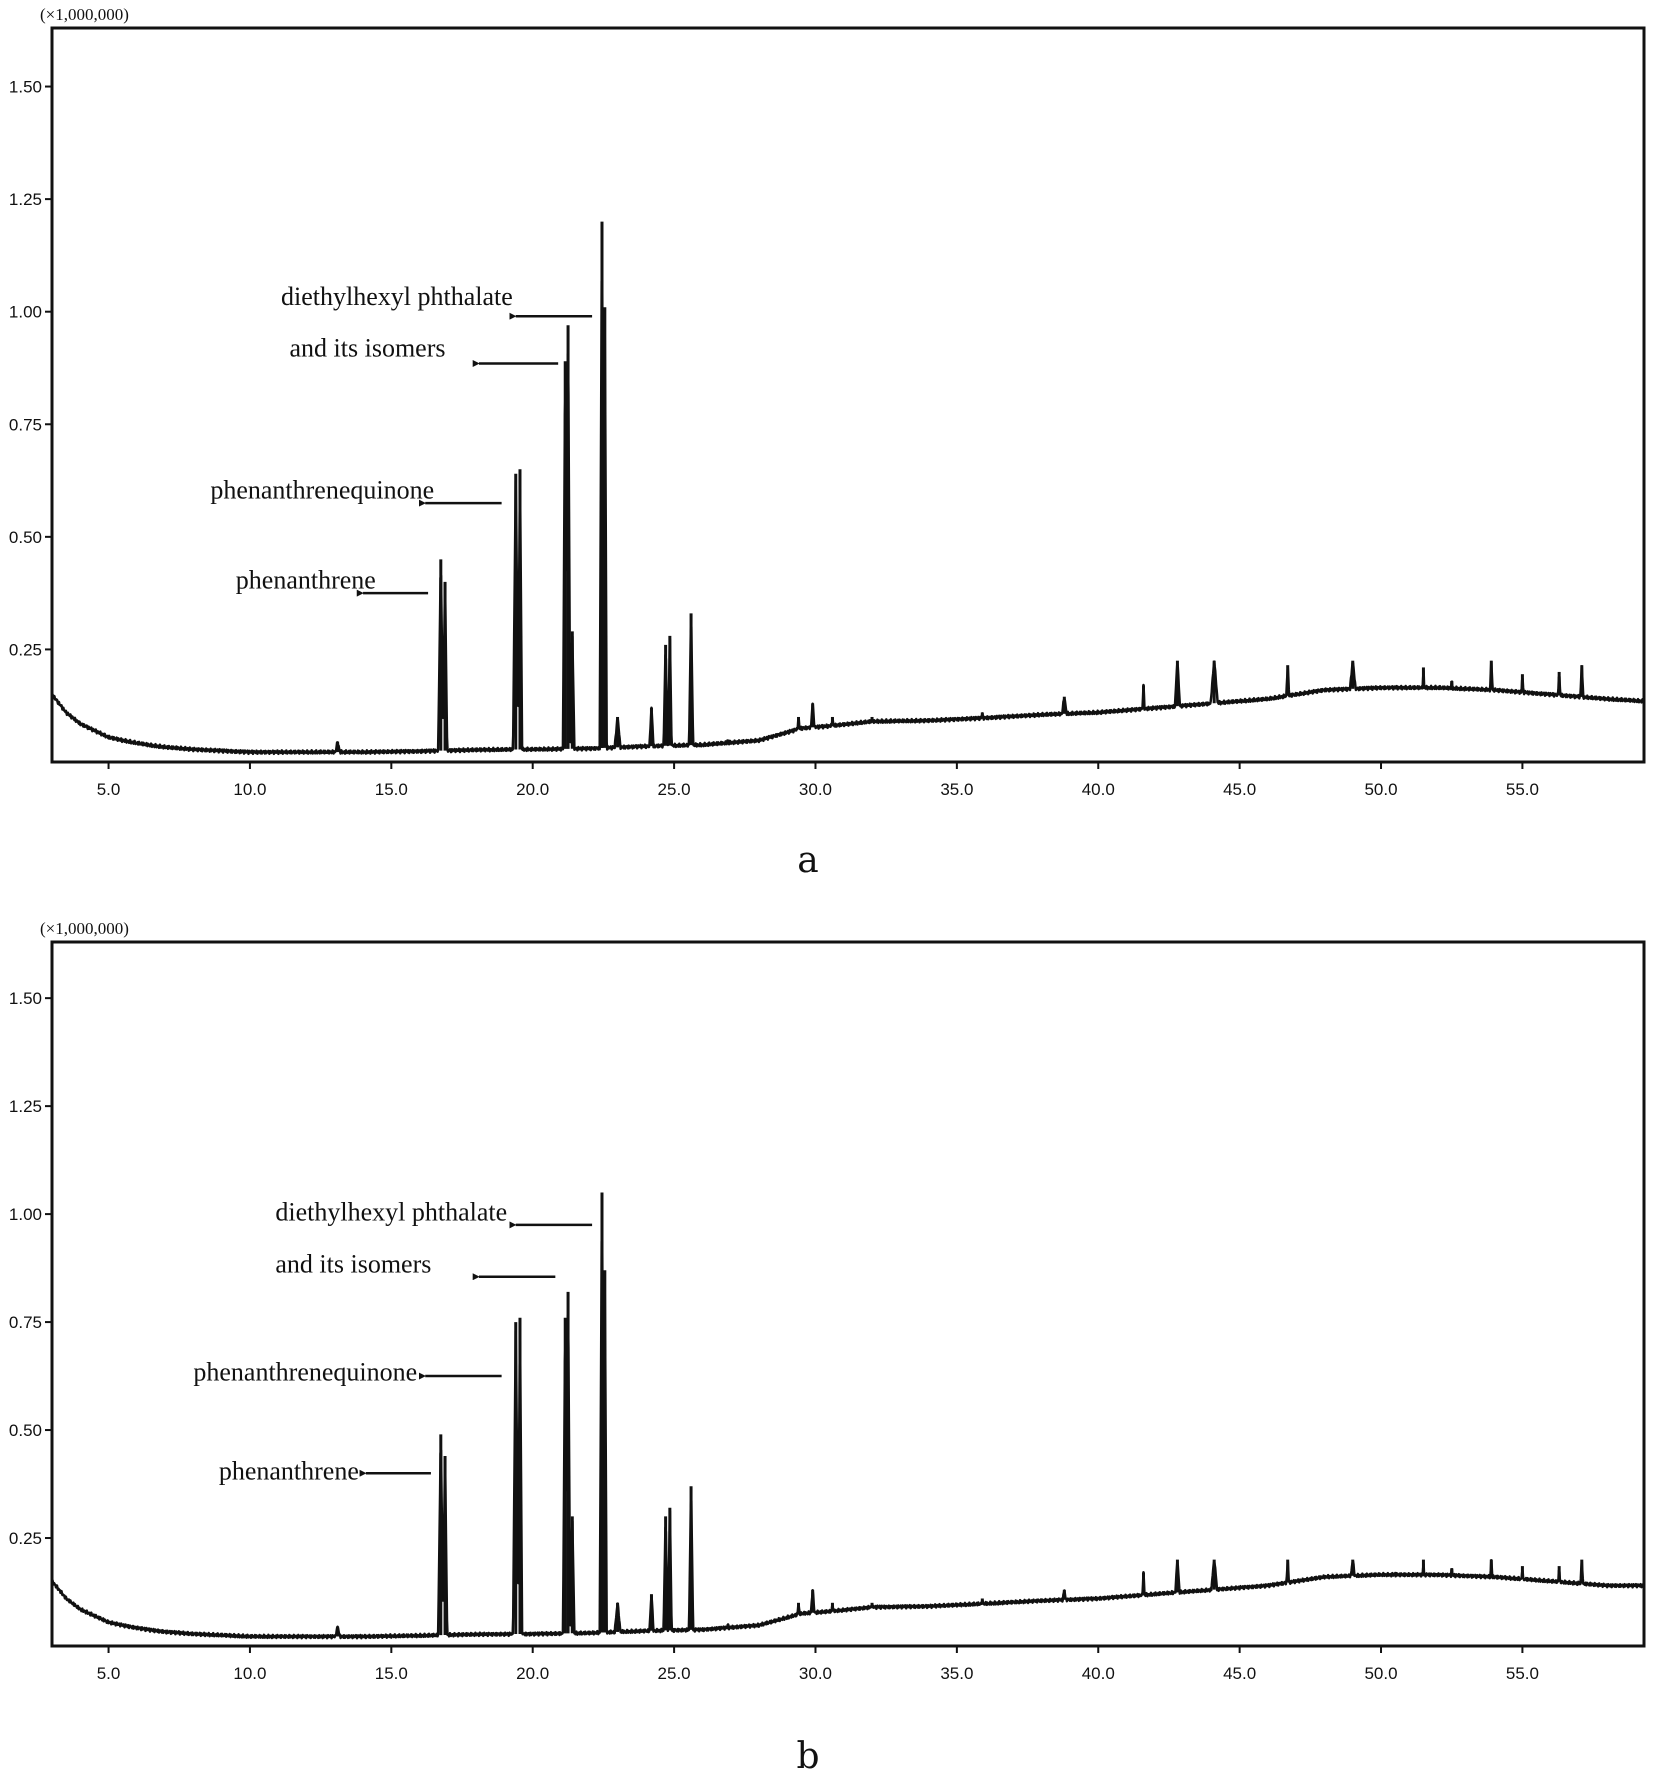 This screenshot has height=1777, width=1654. I want to click on panel-a-y-tick-label: 1.50, so click(25, 87).